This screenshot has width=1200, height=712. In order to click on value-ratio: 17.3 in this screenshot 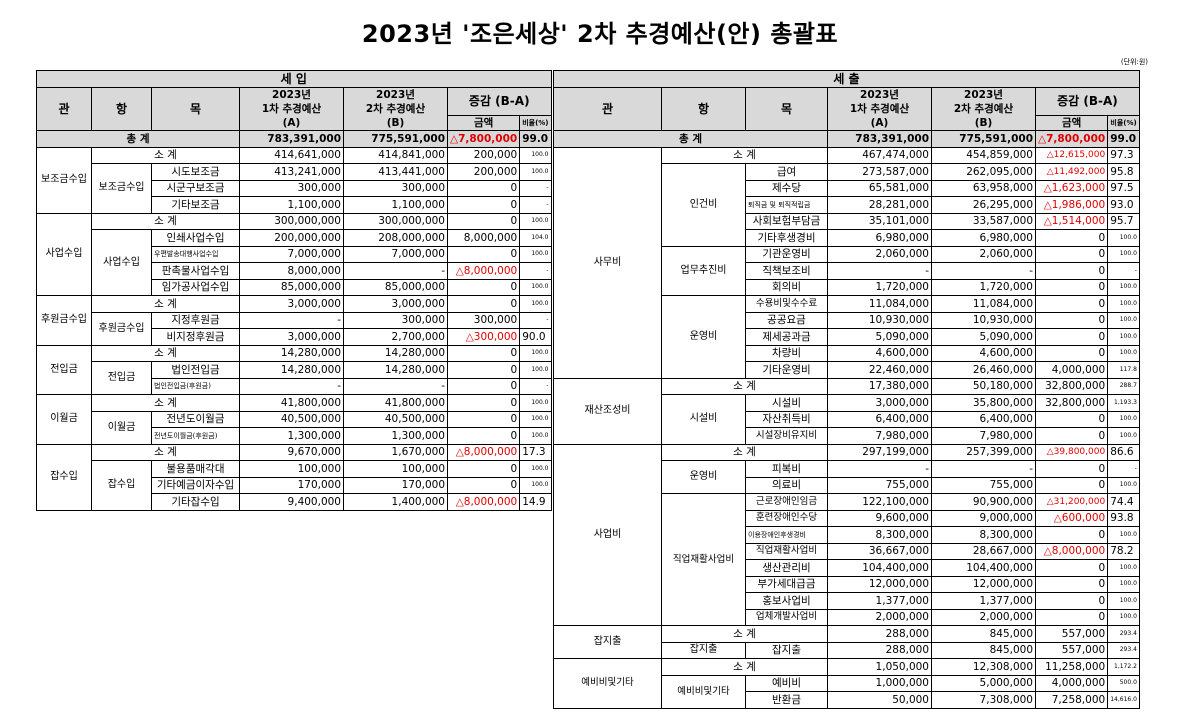, I will do `click(535, 452)`.